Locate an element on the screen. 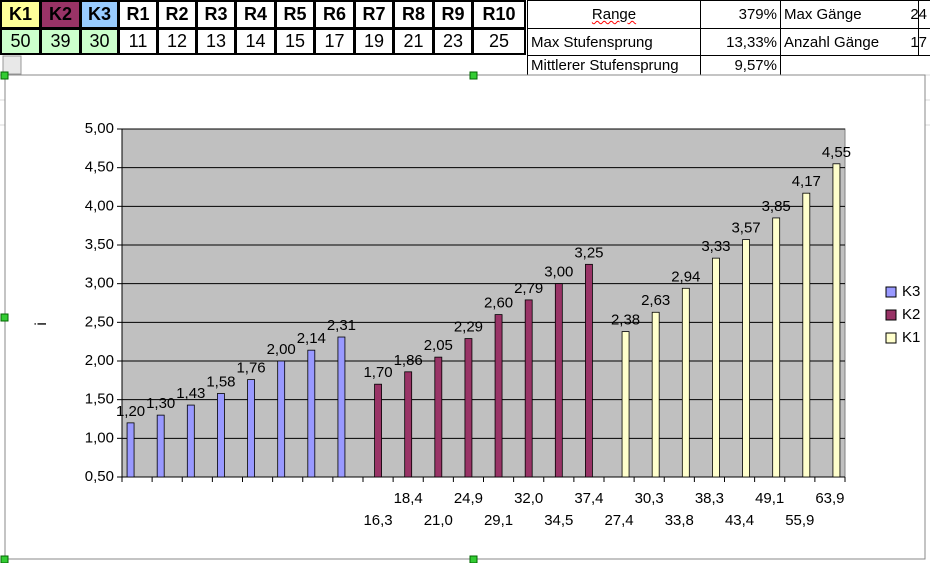 The width and height of the screenshot is (930, 563). y-tick-label: 2,50 is located at coordinates (99, 321).